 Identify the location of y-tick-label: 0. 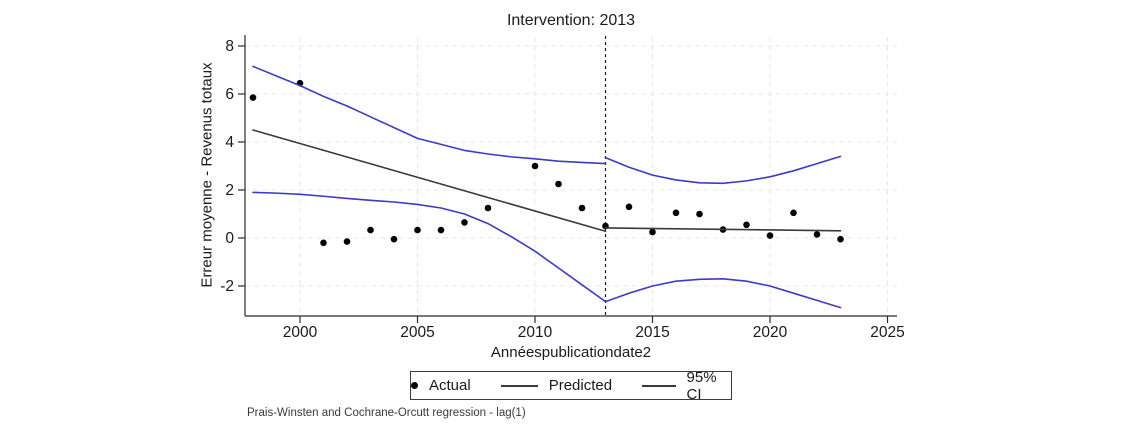
(229, 238).